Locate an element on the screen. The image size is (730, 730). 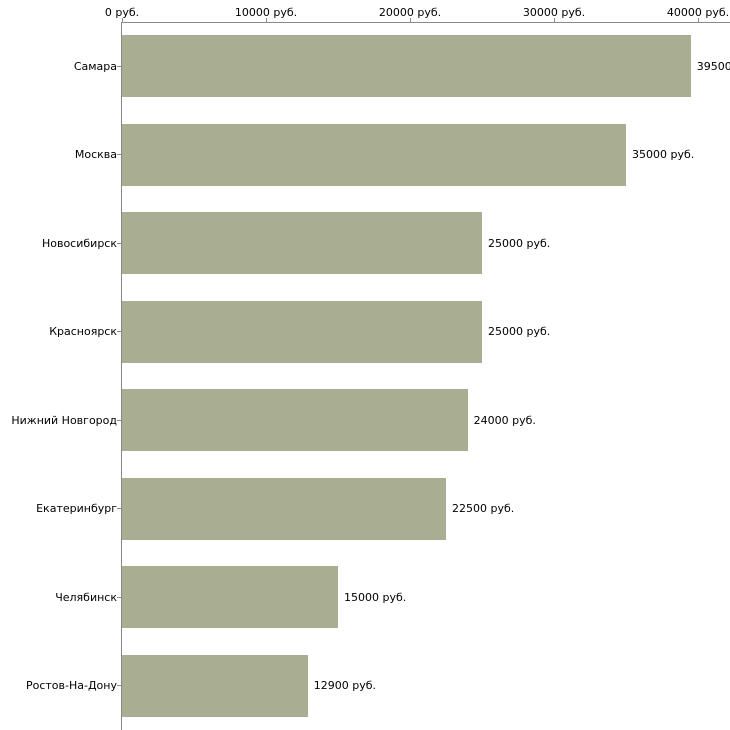
x-tick-label: 0 руб. is located at coordinates (122, 12).